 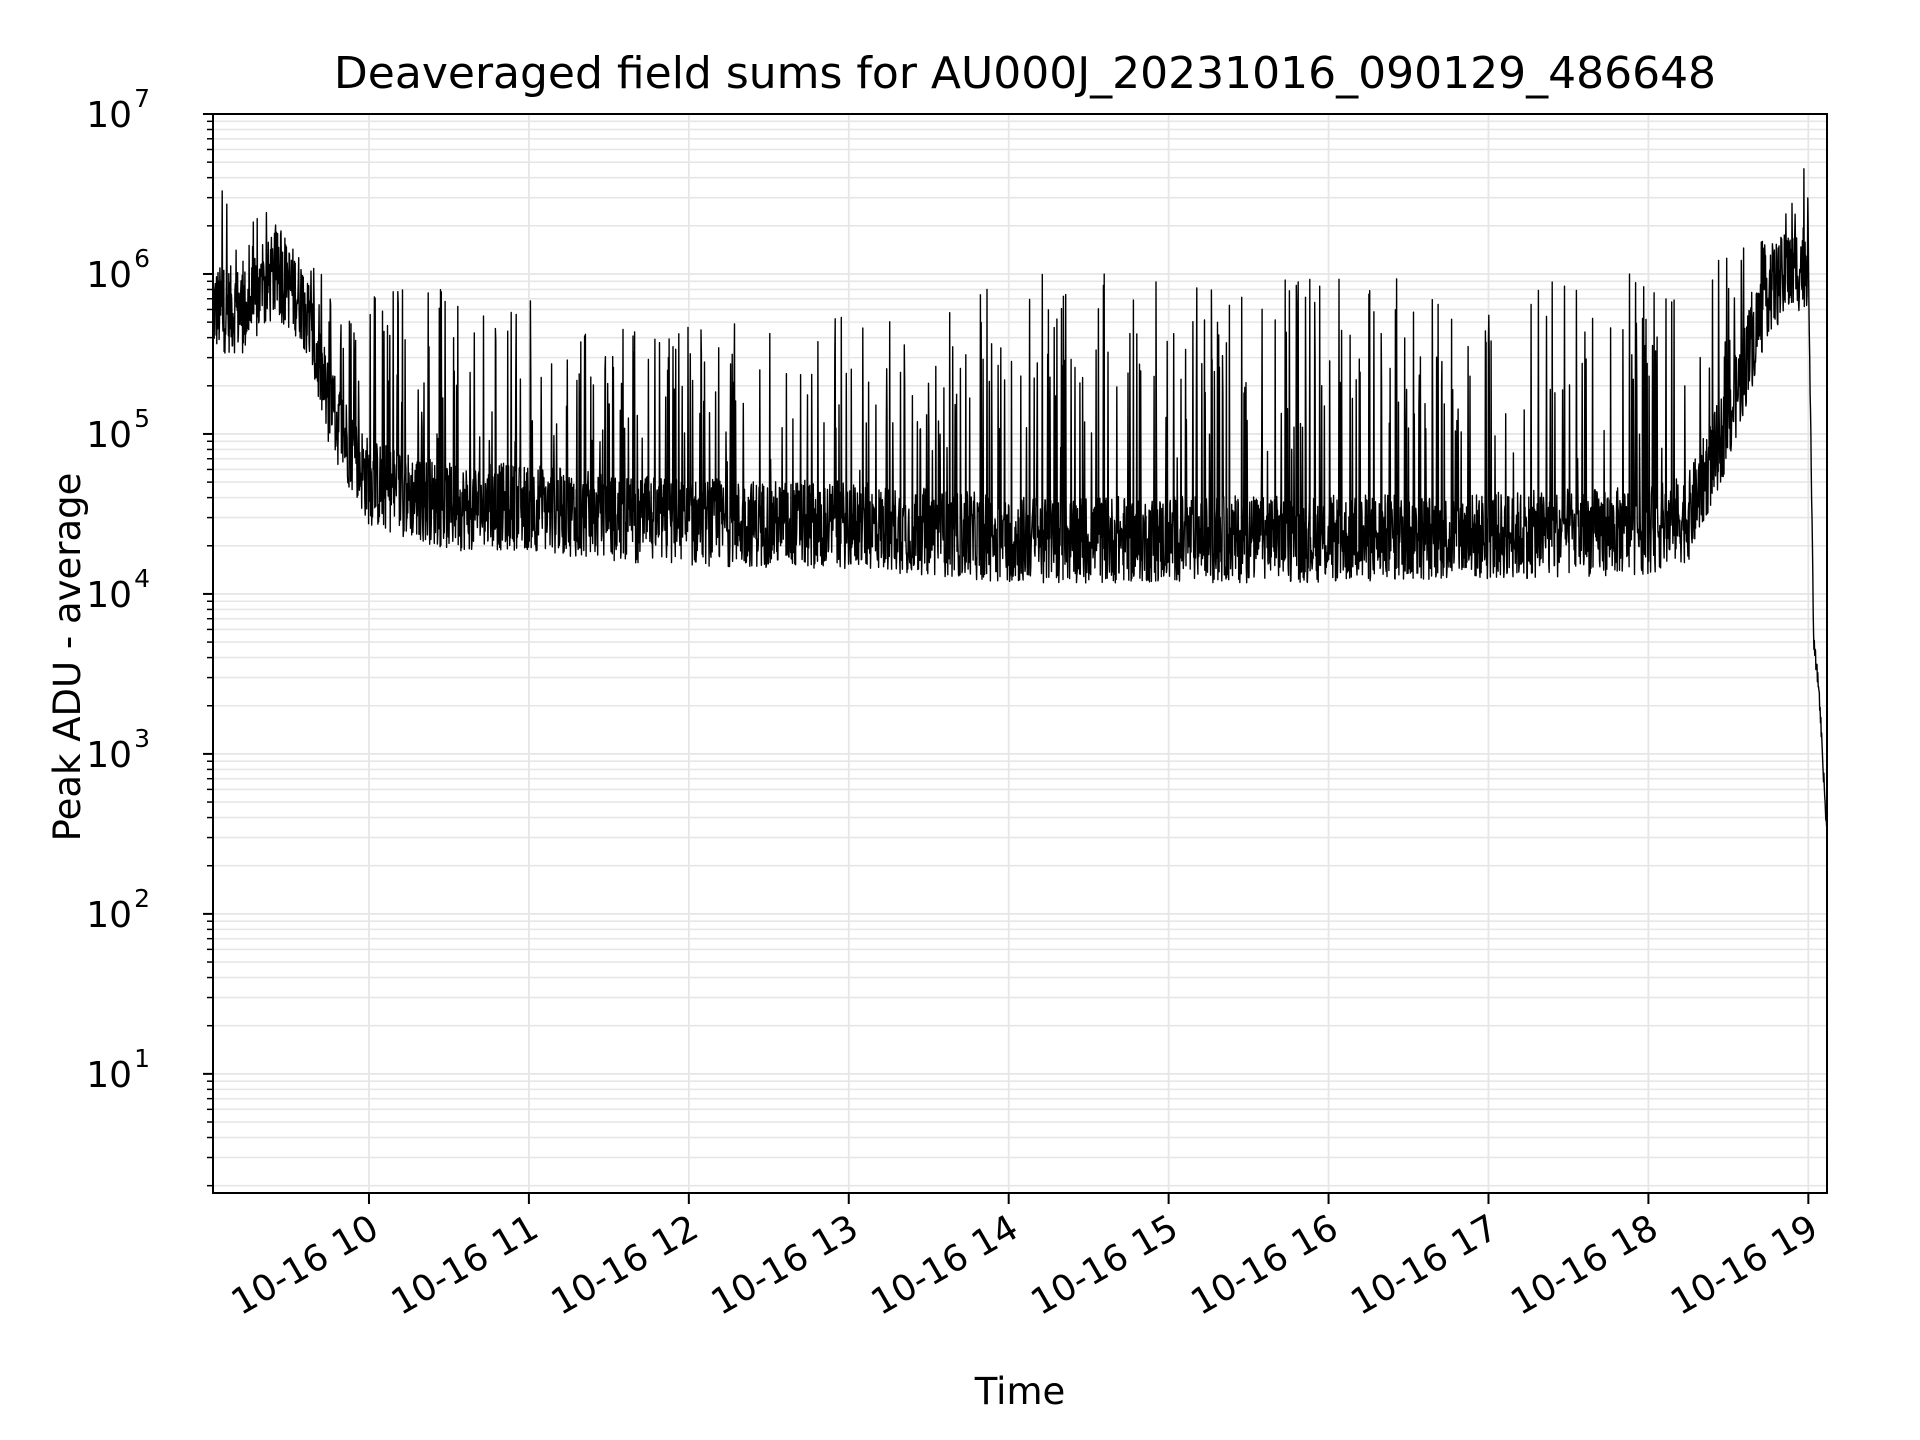 I want to click on y-axis: 10¹ 10² 10³ 10⁴ 10⁵ 10⁶ 10⁷, so click(x=149, y=635).